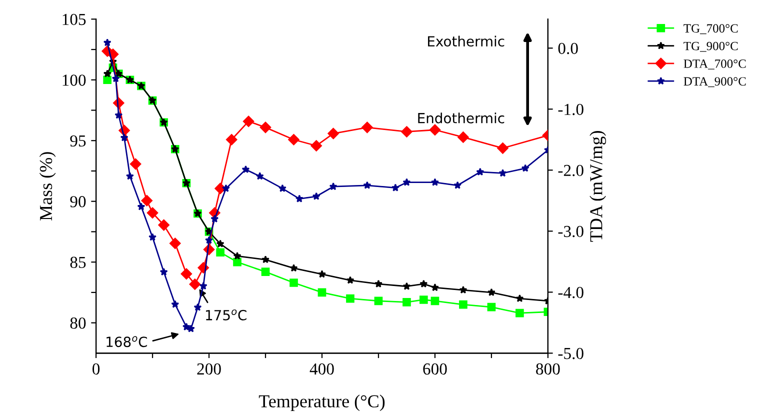  Describe the element at coordinates (47, 186) in the screenshot. I see `y-axis-title: Mass (%)` at that location.